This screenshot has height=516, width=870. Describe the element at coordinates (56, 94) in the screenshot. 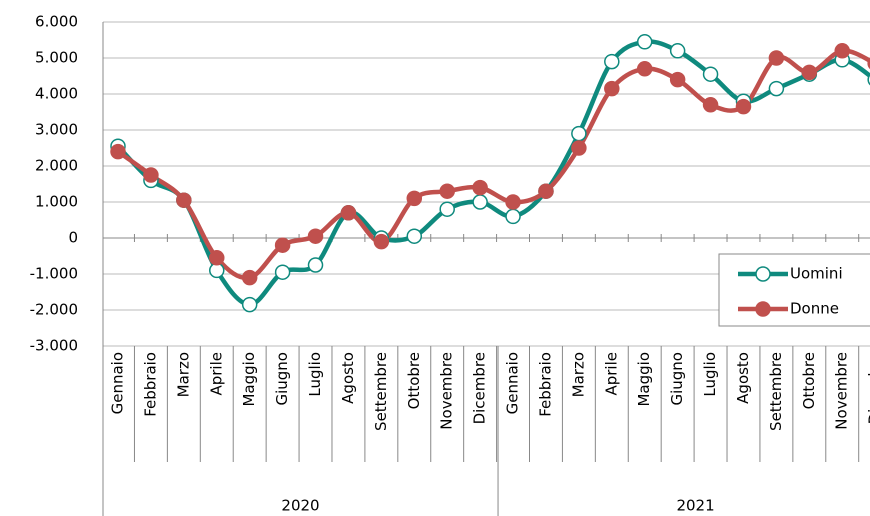

I see `y-tick-label: 4.000` at that location.